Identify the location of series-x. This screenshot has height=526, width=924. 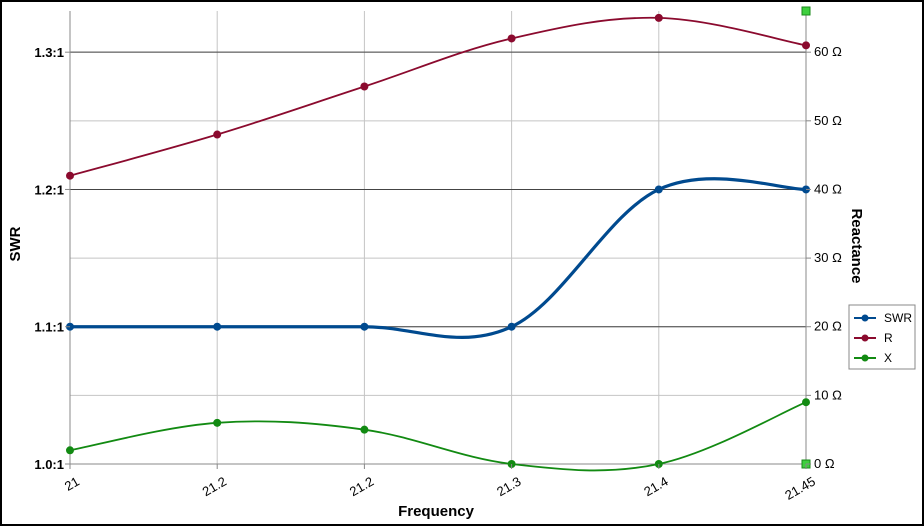
(438, 435).